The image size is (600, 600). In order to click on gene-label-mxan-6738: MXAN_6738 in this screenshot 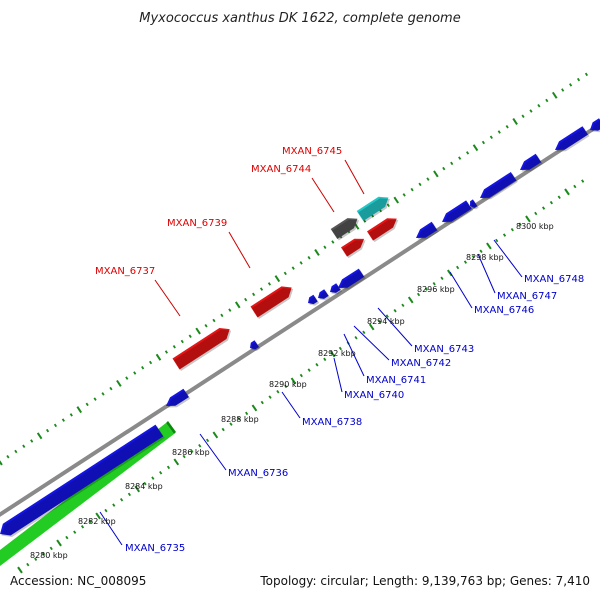, I will do `click(332, 422)`.